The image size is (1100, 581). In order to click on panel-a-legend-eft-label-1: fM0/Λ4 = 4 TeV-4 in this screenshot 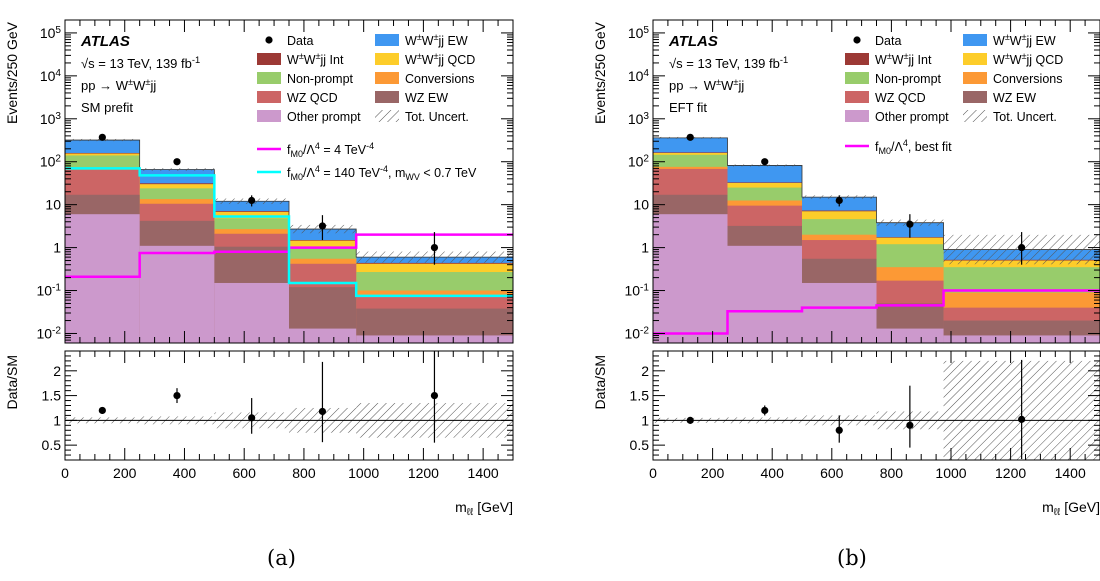, I will do `click(330, 150)`.